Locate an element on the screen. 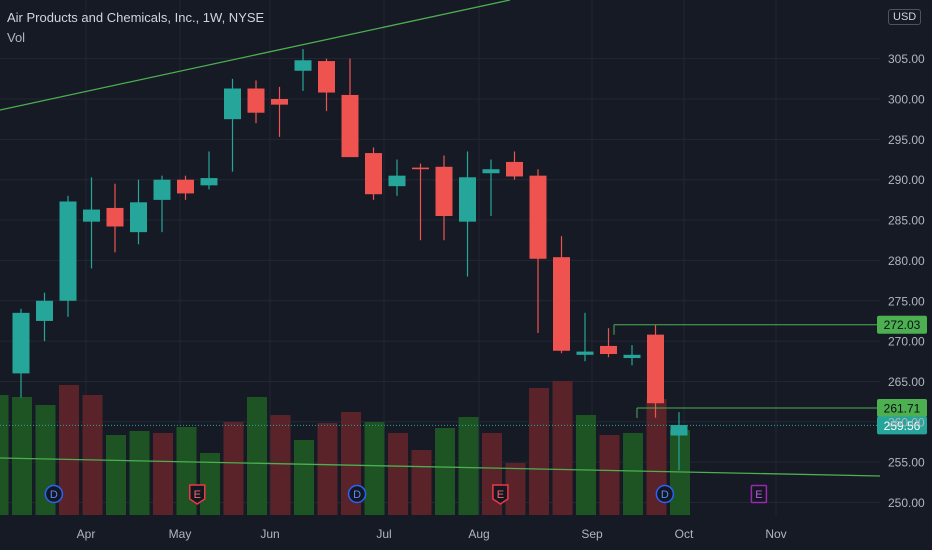  y-axis-tick-label: 265.00 is located at coordinates (906, 382).